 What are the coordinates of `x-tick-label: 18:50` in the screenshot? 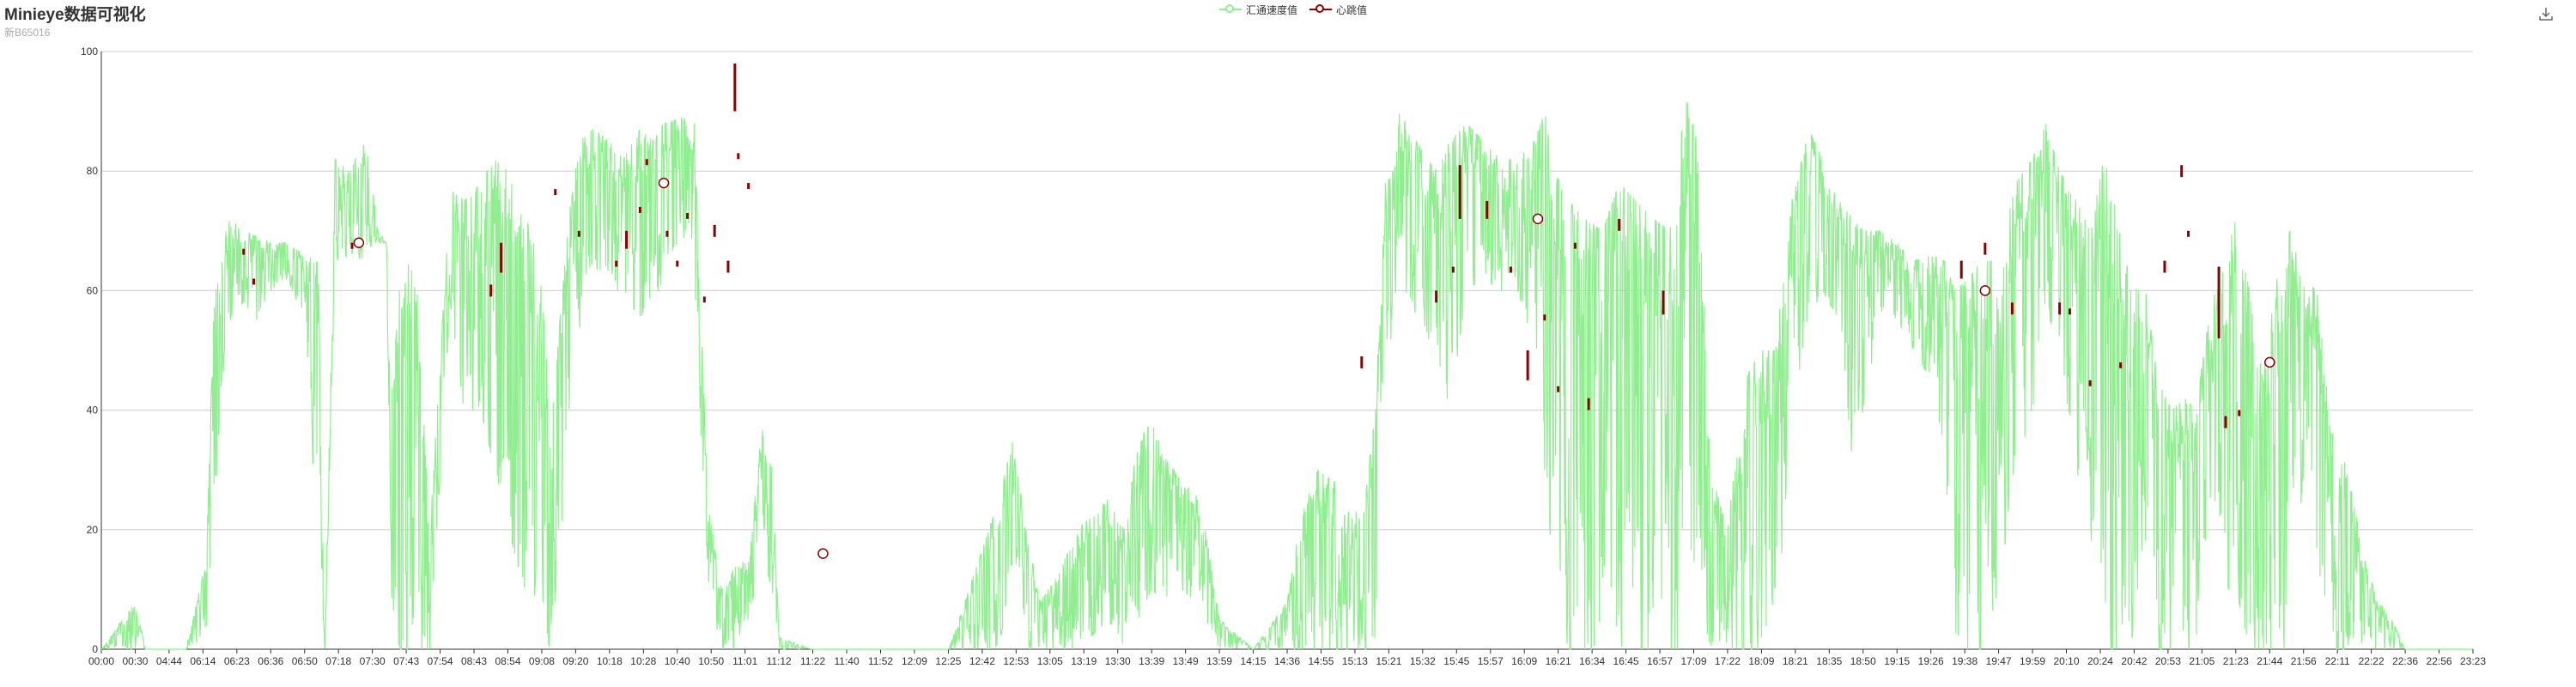 It's located at (1863, 661).